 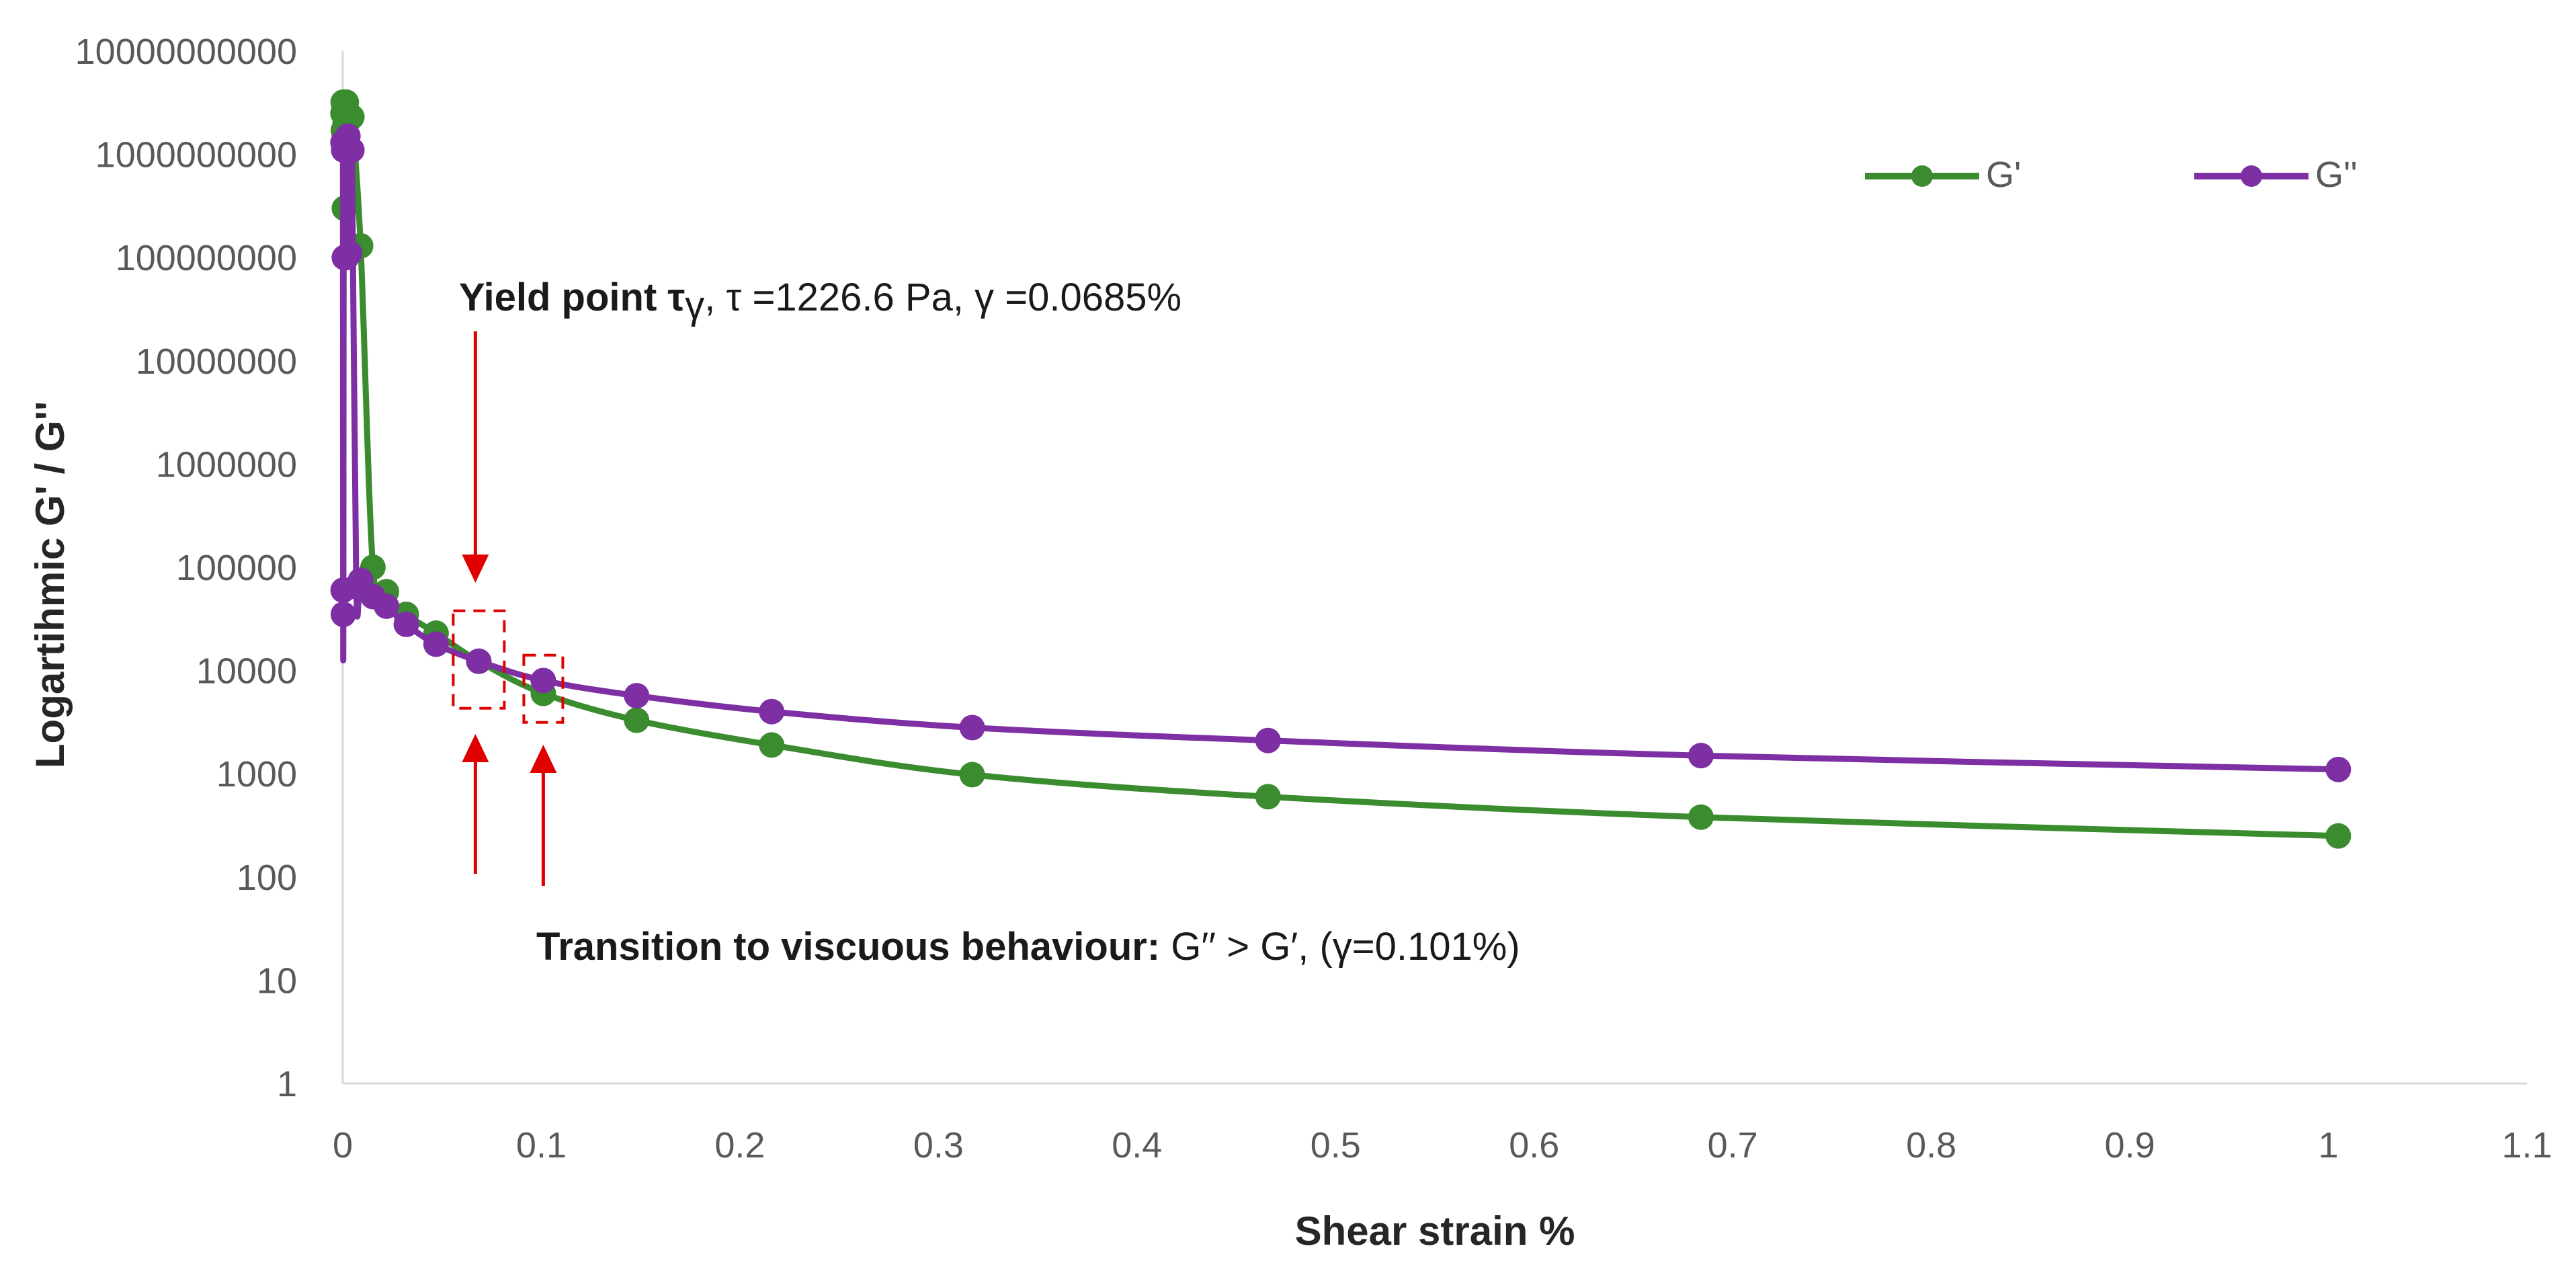 What do you see at coordinates (938, 1145) in the screenshot?
I see `x-tick-label: 0.3` at bounding box center [938, 1145].